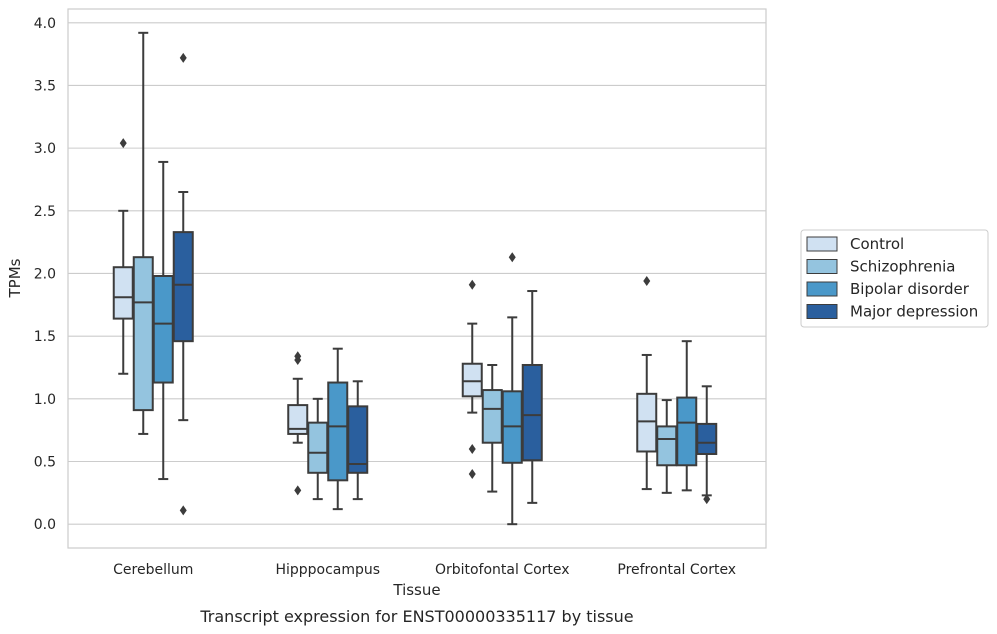 Image resolution: width=997 pixels, height=634 pixels. Describe the element at coordinates (153, 570) in the screenshot. I see `x-tick-label: Cerebellum` at that location.